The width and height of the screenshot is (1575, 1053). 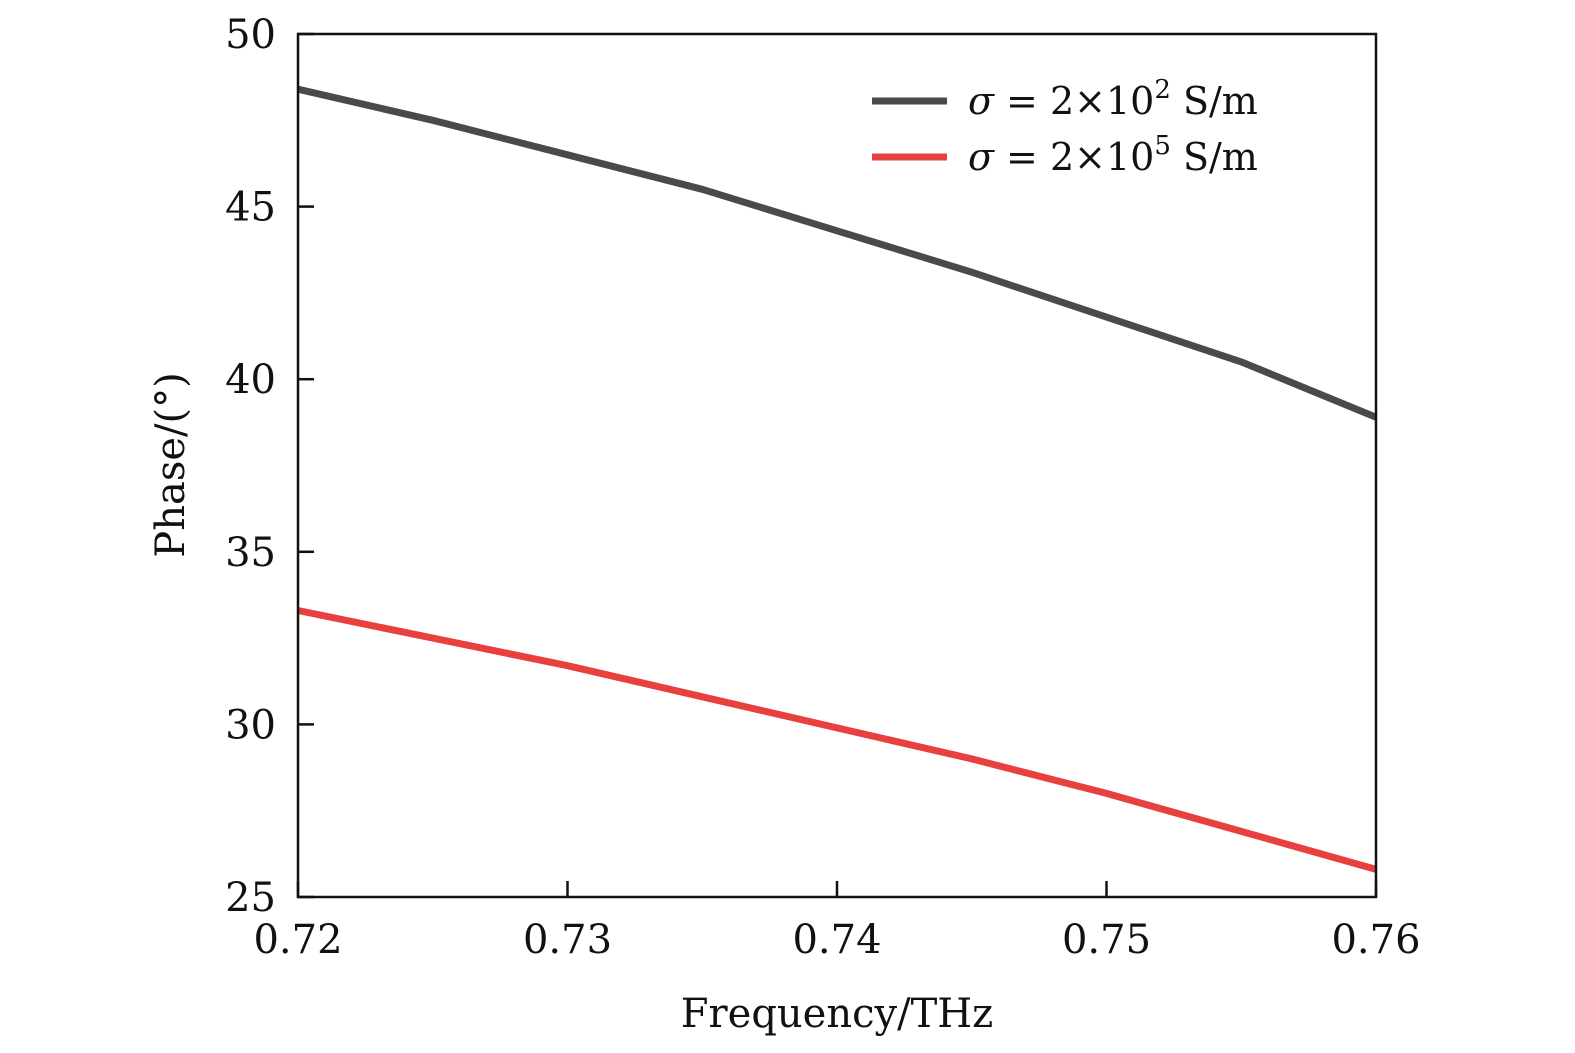 I want to click on x-tick-label: 0.73, so click(x=567, y=940).